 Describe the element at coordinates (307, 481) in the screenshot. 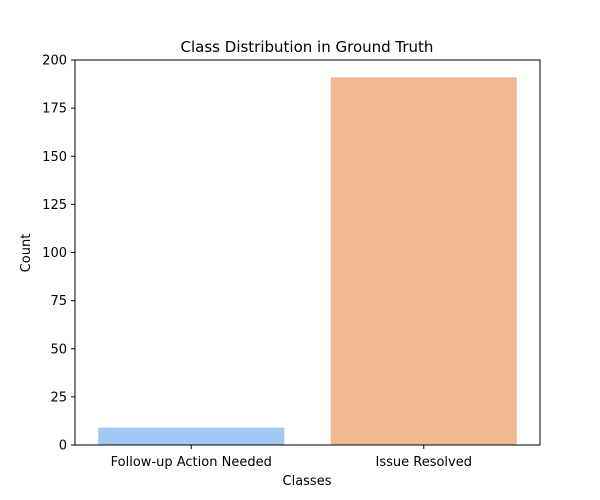

I see `x-axis-label: Classes` at that location.